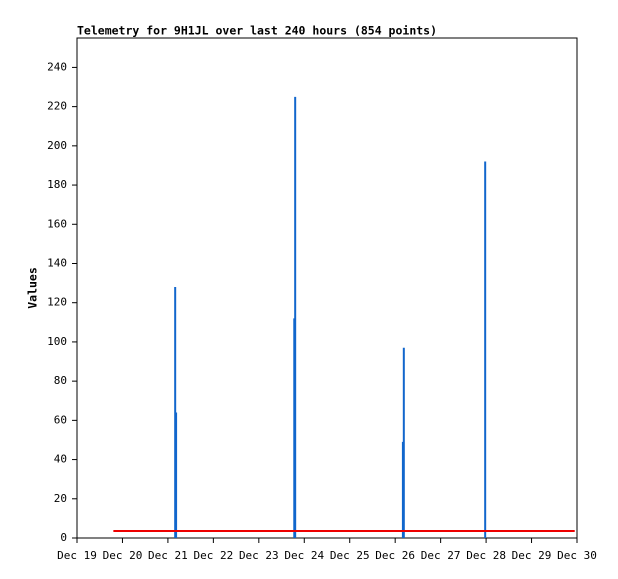 This screenshot has height=579, width=618. Describe the element at coordinates (57, 145) in the screenshot. I see `y-tick-label: 200` at that location.